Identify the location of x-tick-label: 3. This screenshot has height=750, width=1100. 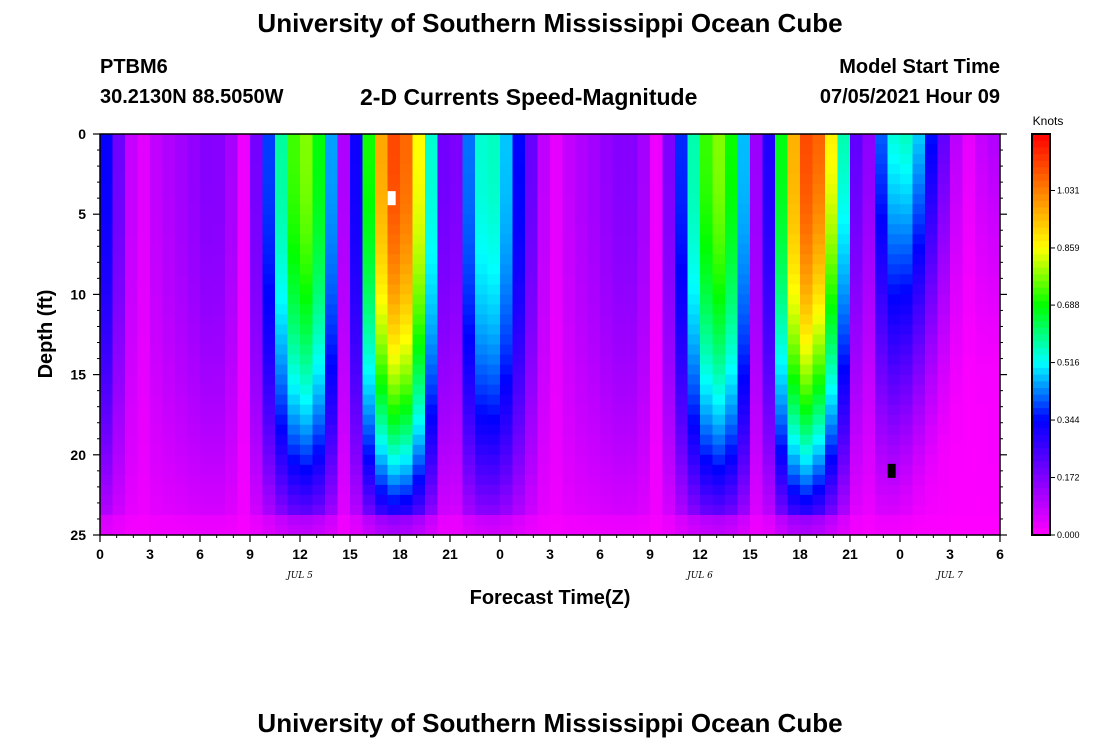
(550, 554).